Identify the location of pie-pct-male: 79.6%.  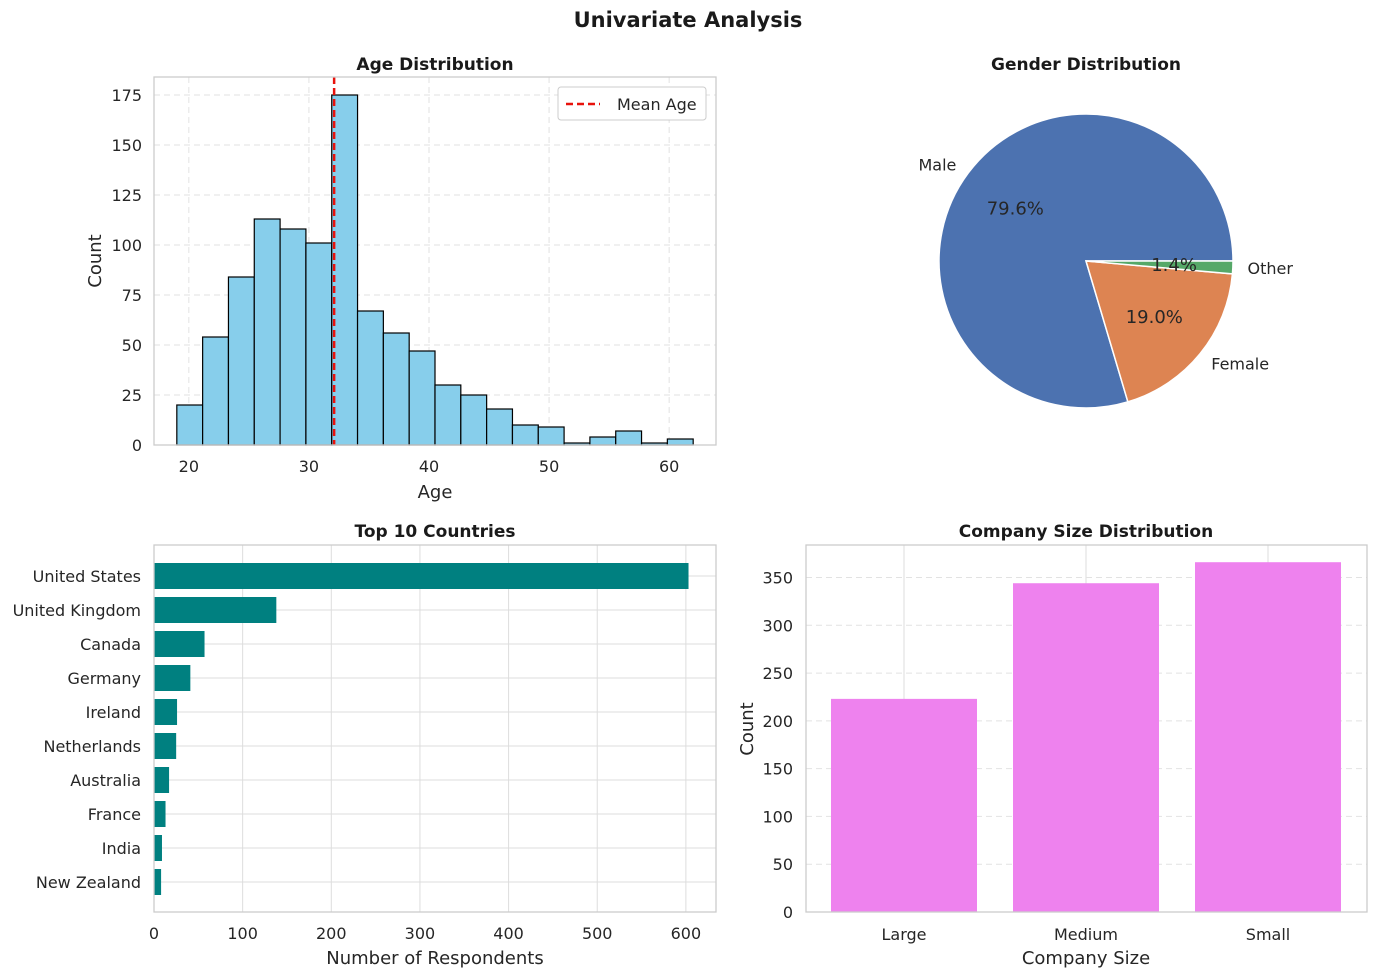
(1015, 208).